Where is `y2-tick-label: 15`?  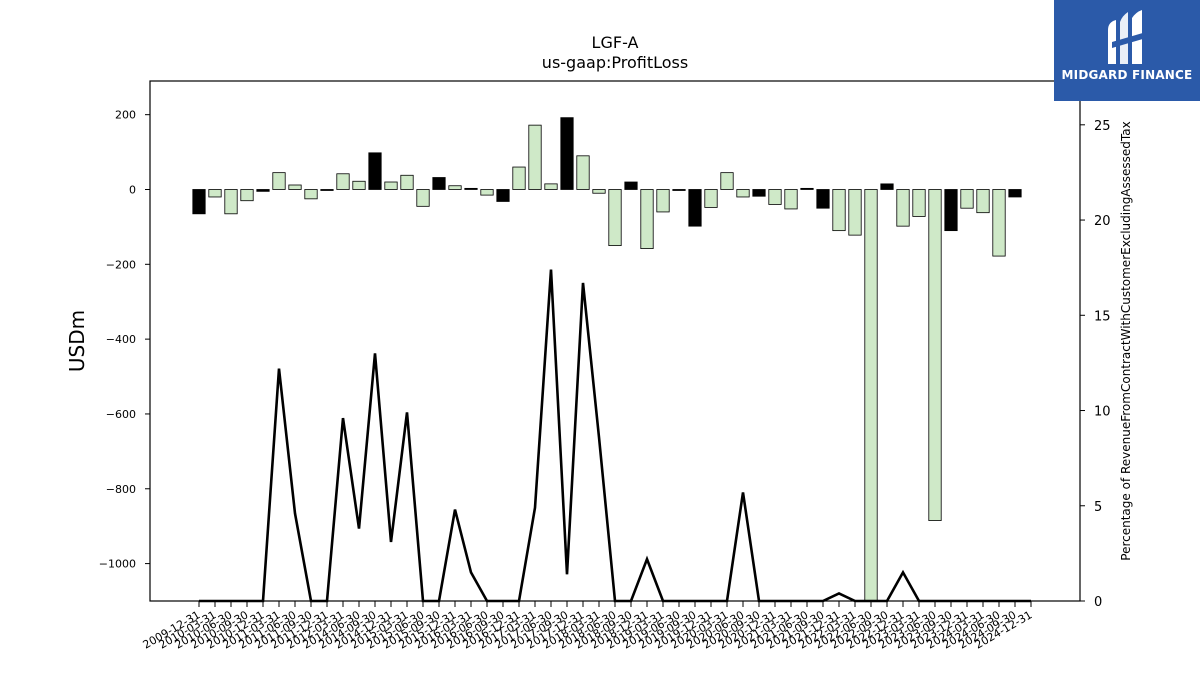
y2-tick-label: 15 is located at coordinates (1102, 316).